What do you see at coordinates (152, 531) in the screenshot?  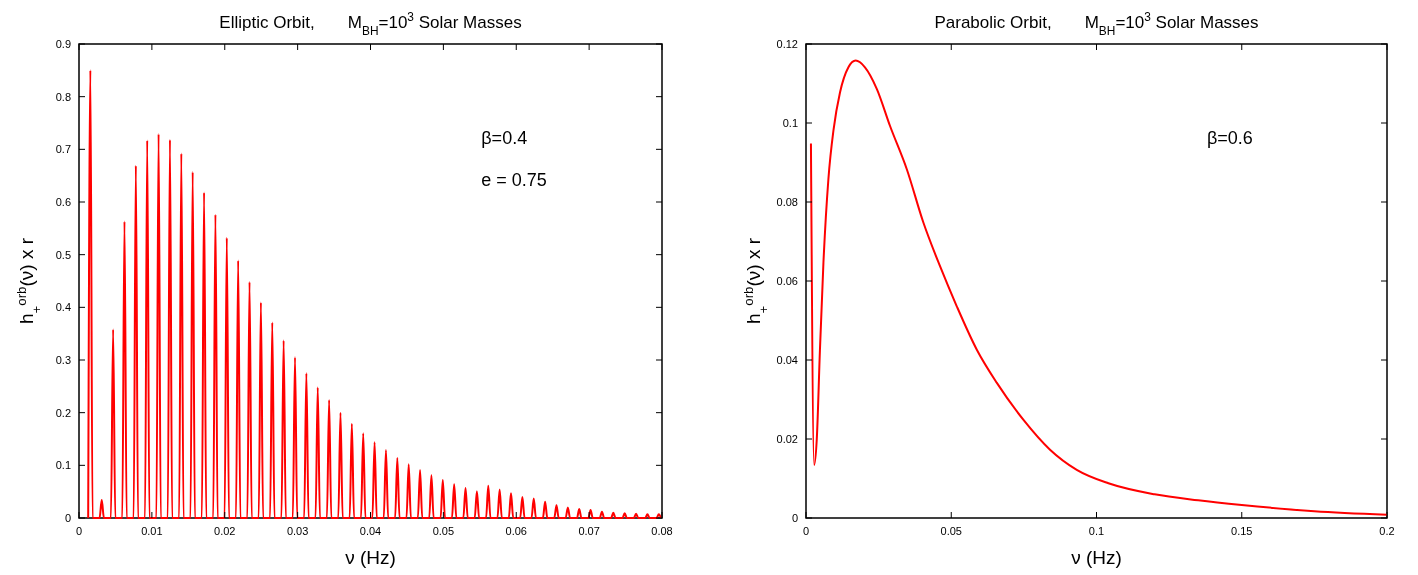 I see `x-tick-label: 0.01` at bounding box center [152, 531].